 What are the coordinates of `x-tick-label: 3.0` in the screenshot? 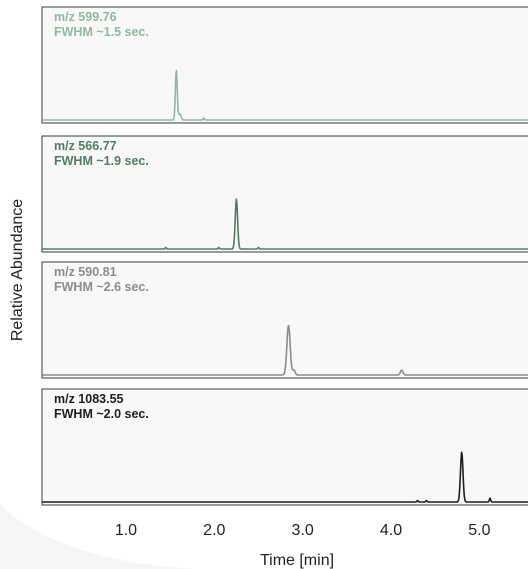 It's located at (303, 530).